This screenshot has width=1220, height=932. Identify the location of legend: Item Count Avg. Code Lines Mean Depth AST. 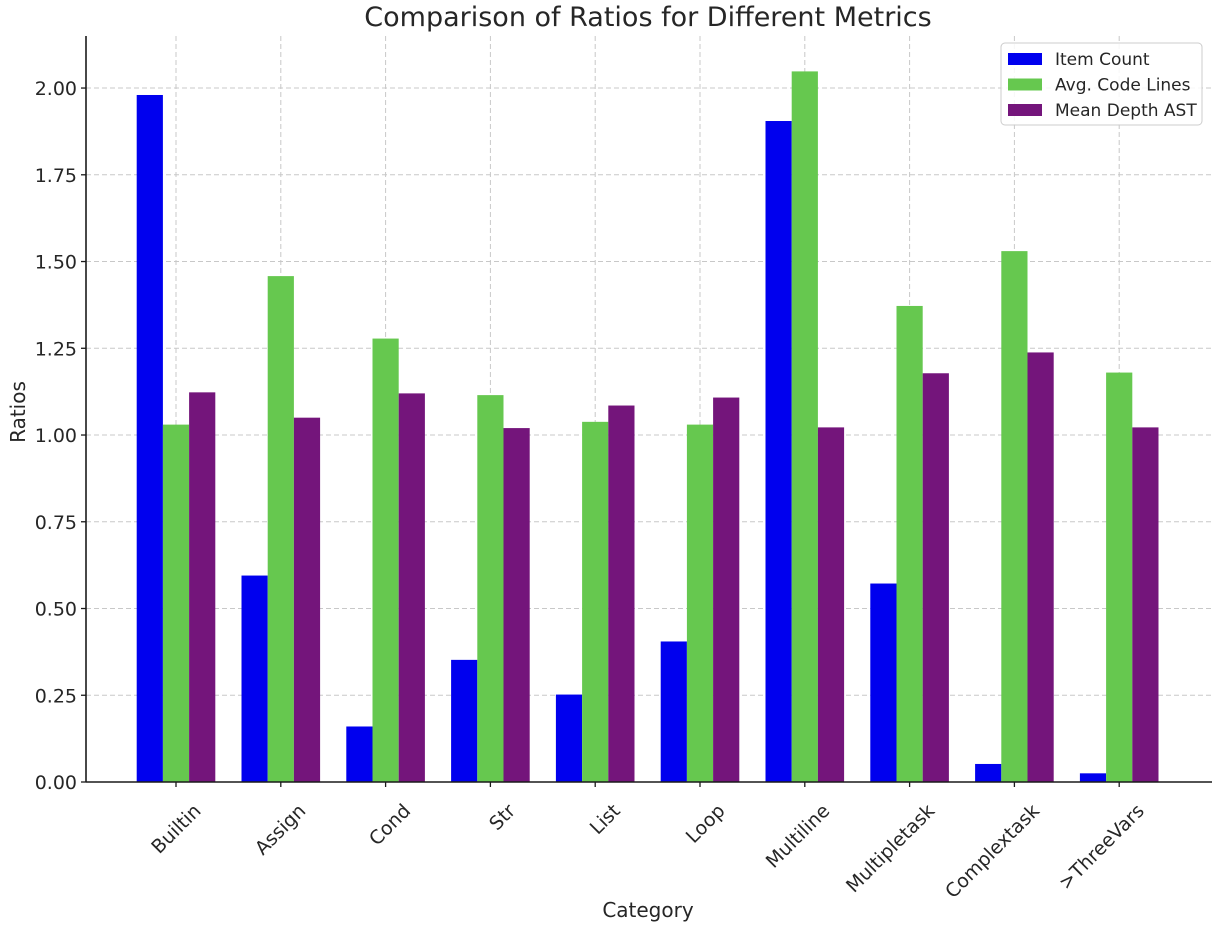
(1101, 84).